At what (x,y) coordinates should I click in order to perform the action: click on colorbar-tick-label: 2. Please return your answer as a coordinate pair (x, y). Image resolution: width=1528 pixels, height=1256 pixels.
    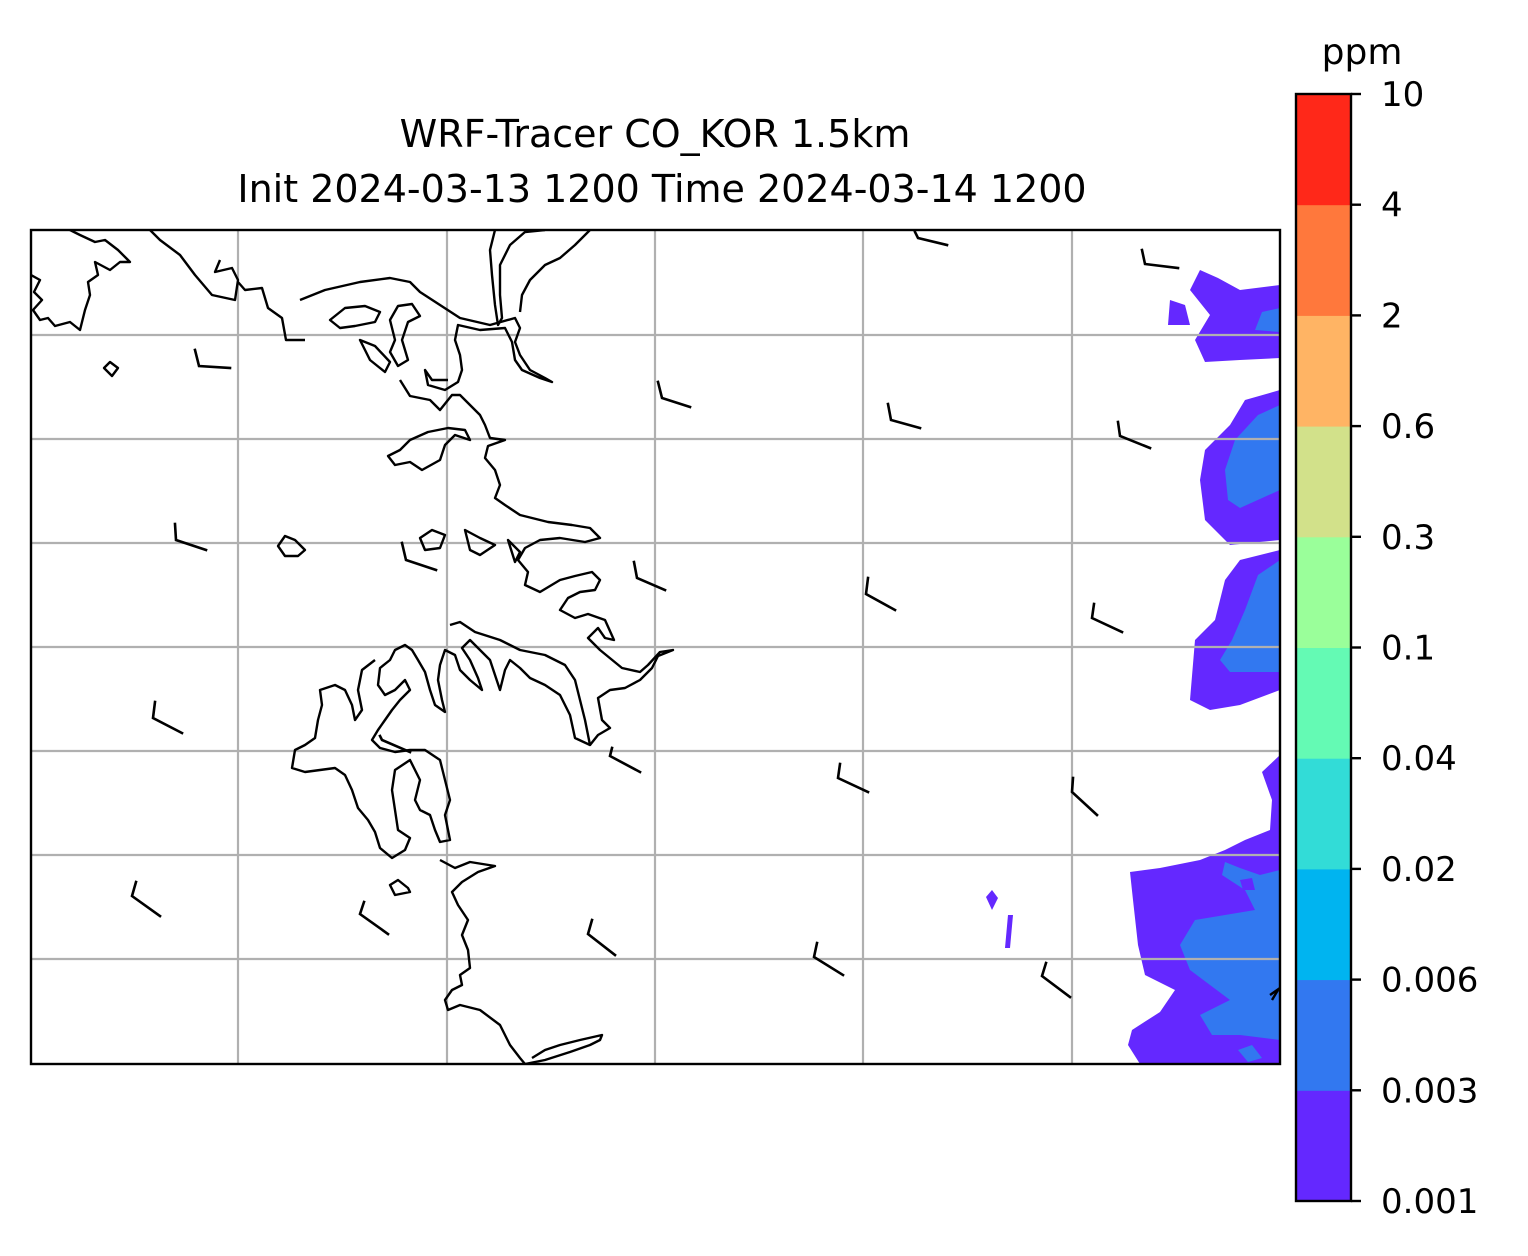
    Looking at the image, I should click on (1392, 316).